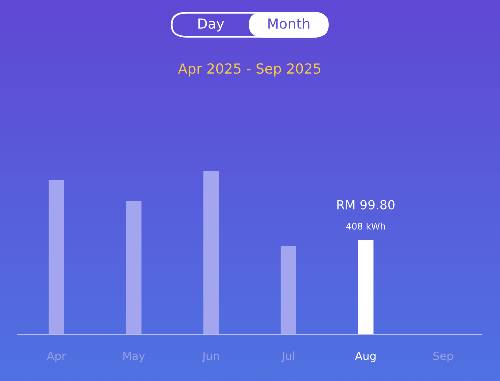 The image size is (500, 381). I want to click on x-tick-label: Apr, so click(56, 357).